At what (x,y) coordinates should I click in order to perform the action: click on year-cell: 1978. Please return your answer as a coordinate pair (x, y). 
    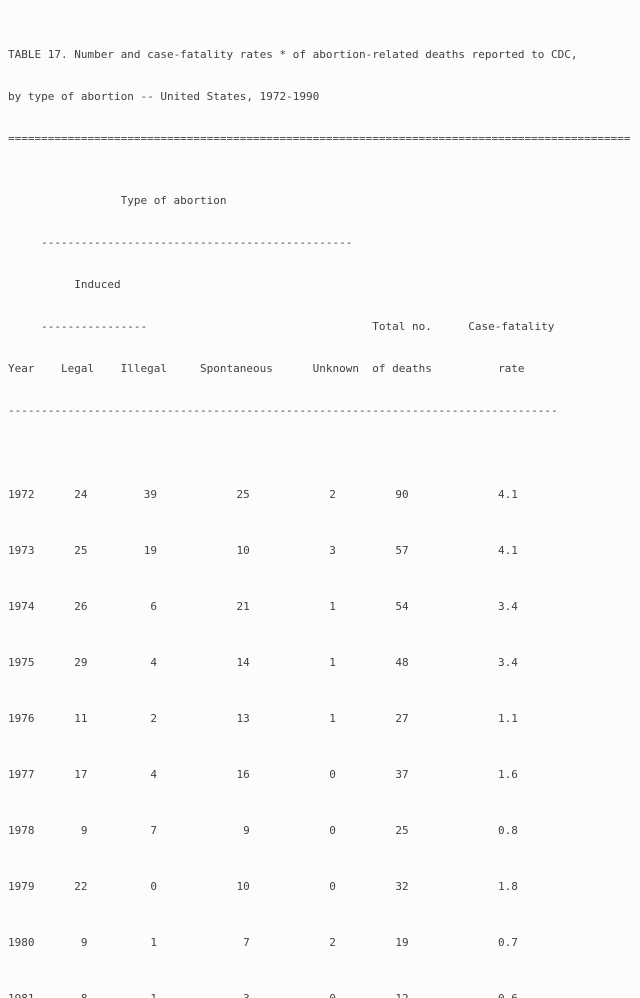
    Looking at the image, I should click on (21, 830).